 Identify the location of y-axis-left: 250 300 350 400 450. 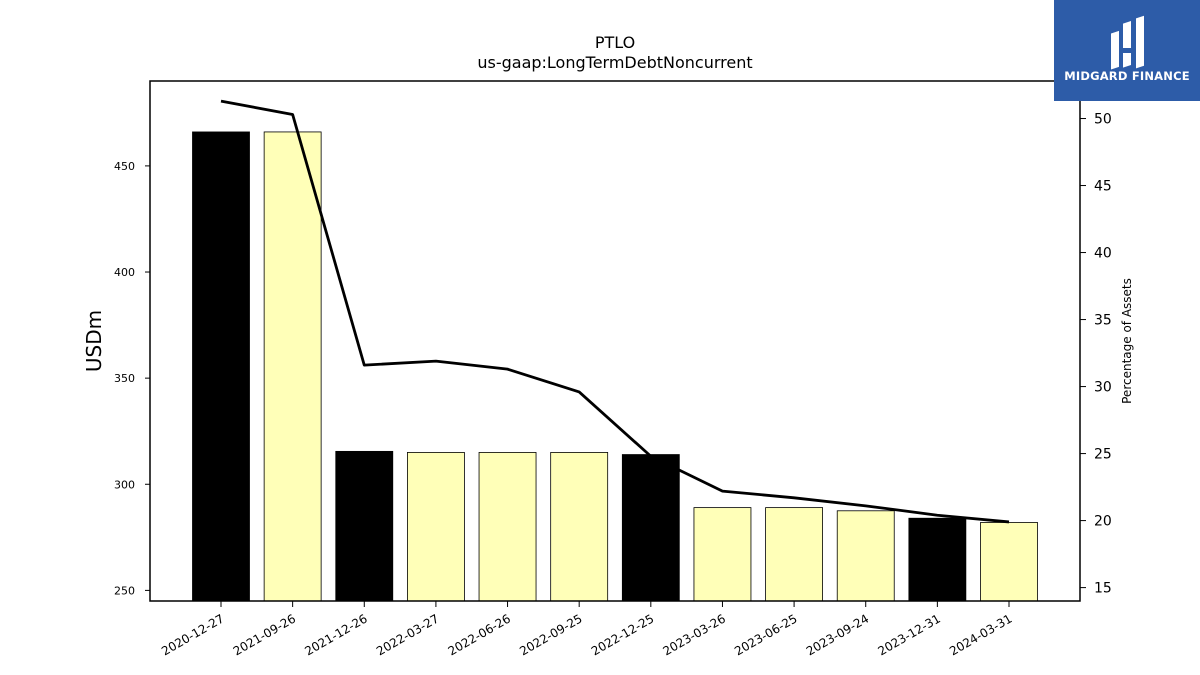
(132, 378).